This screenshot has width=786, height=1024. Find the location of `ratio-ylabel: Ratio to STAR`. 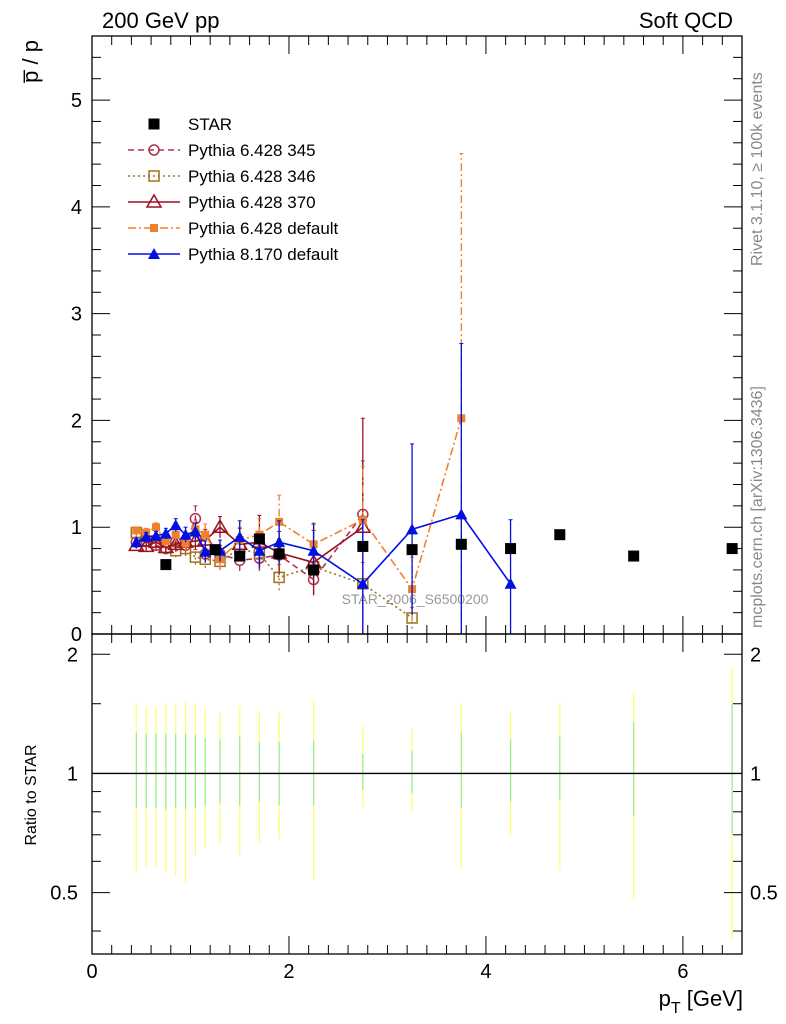

ratio-ylabel: Ratio to STAR is located at coordinates (31, 794).